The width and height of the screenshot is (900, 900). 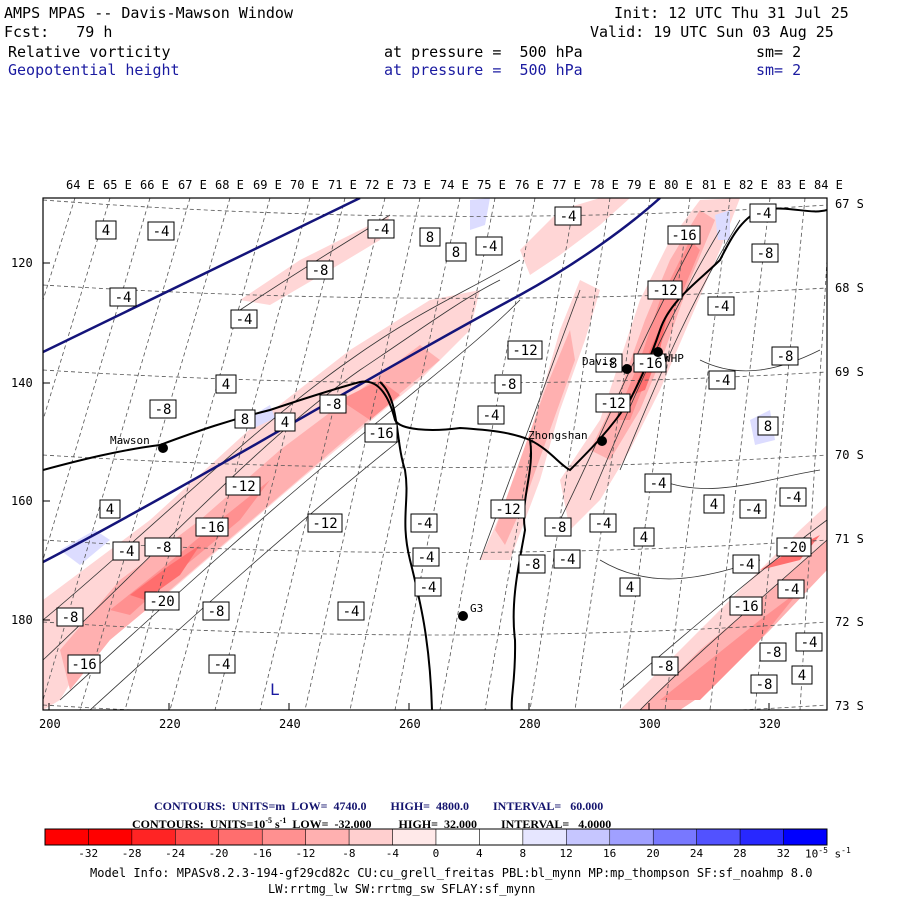 What do you see at coordinates (653, 853) in the screenshot?
I see `colorbar-tick-label: 20` at bounding box center [653, 853].